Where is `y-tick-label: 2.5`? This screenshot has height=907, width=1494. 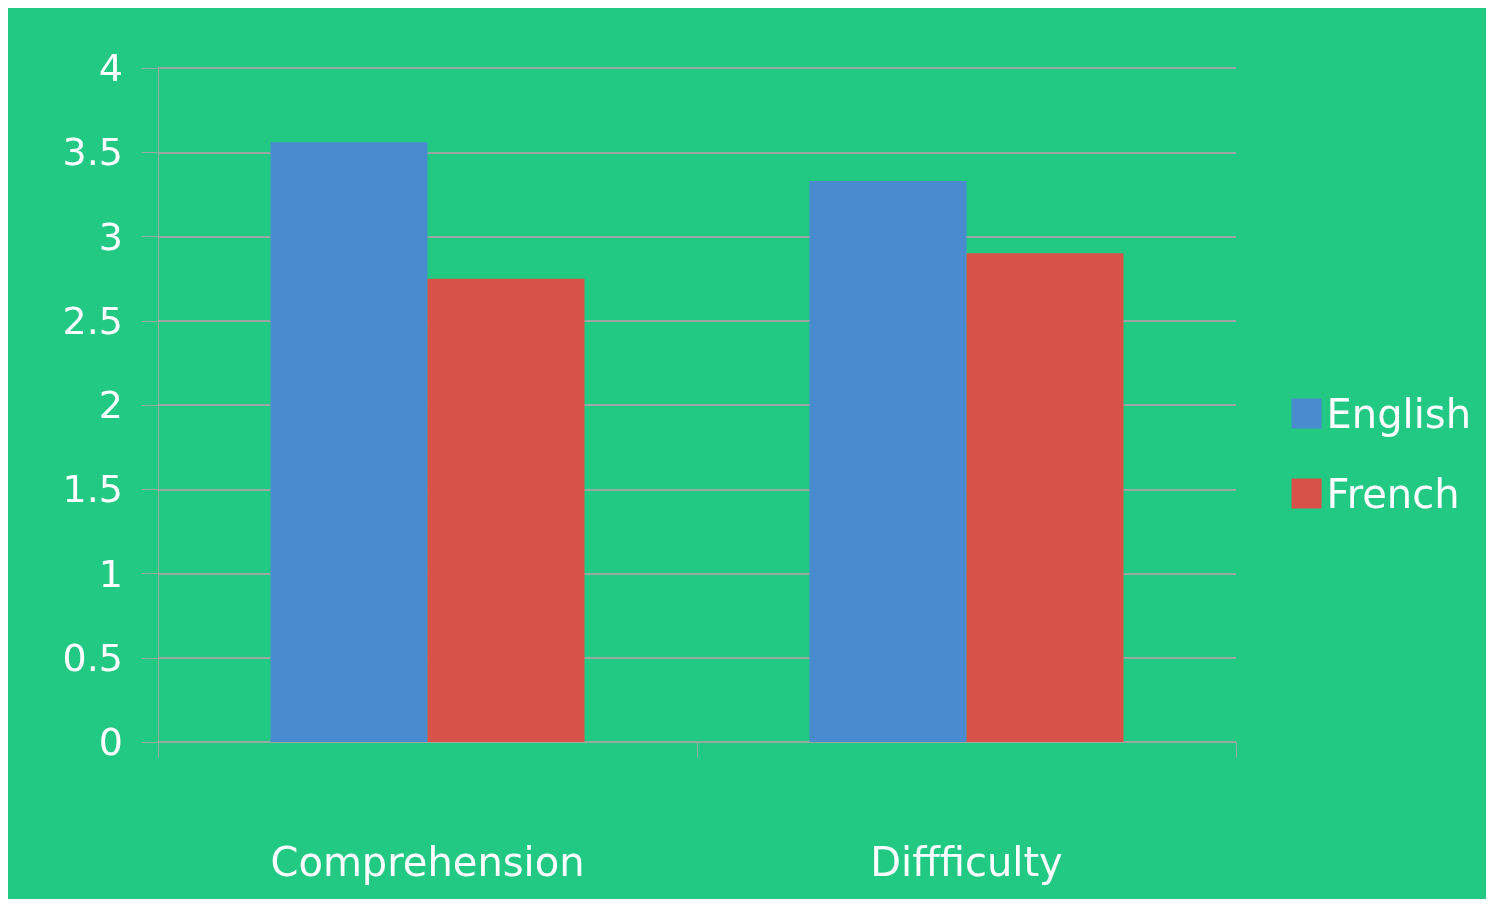
y-tick-label: 2.5 is located at coordinates (92, 320).